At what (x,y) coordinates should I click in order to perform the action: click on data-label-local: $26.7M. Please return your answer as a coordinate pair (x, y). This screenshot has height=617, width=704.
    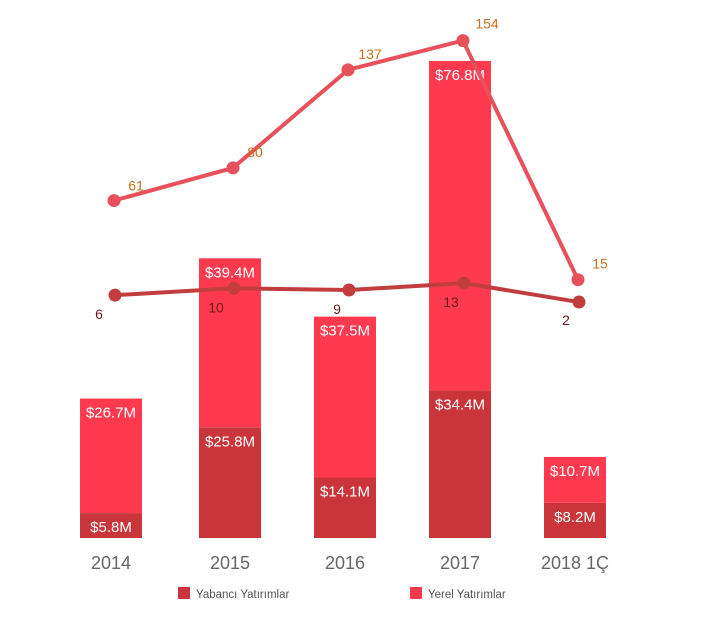
    Looking at the image, I should click on (111, 413).